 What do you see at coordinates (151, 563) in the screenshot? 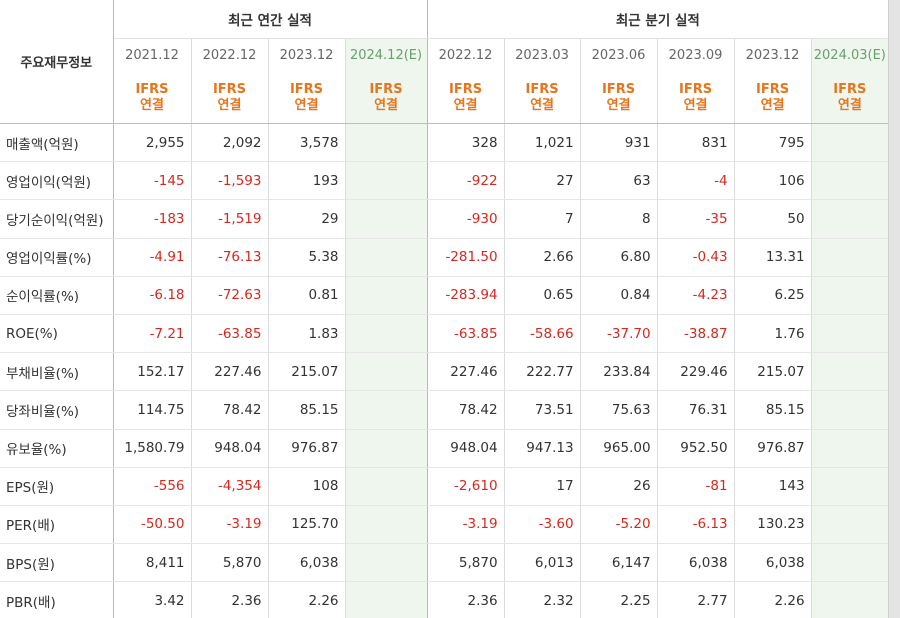
I see `value-cell: 8,411` at bounding box center [151, 563].